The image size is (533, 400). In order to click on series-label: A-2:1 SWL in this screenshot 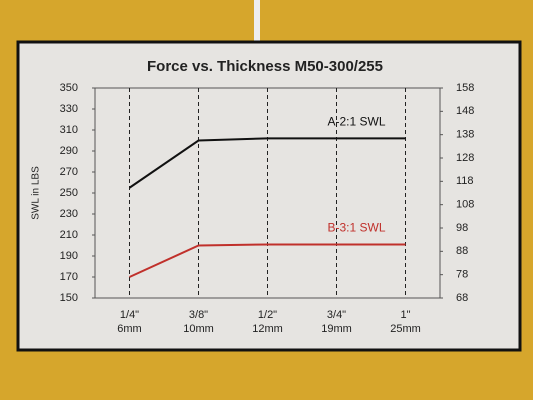, I will do `click(356, 122)`.